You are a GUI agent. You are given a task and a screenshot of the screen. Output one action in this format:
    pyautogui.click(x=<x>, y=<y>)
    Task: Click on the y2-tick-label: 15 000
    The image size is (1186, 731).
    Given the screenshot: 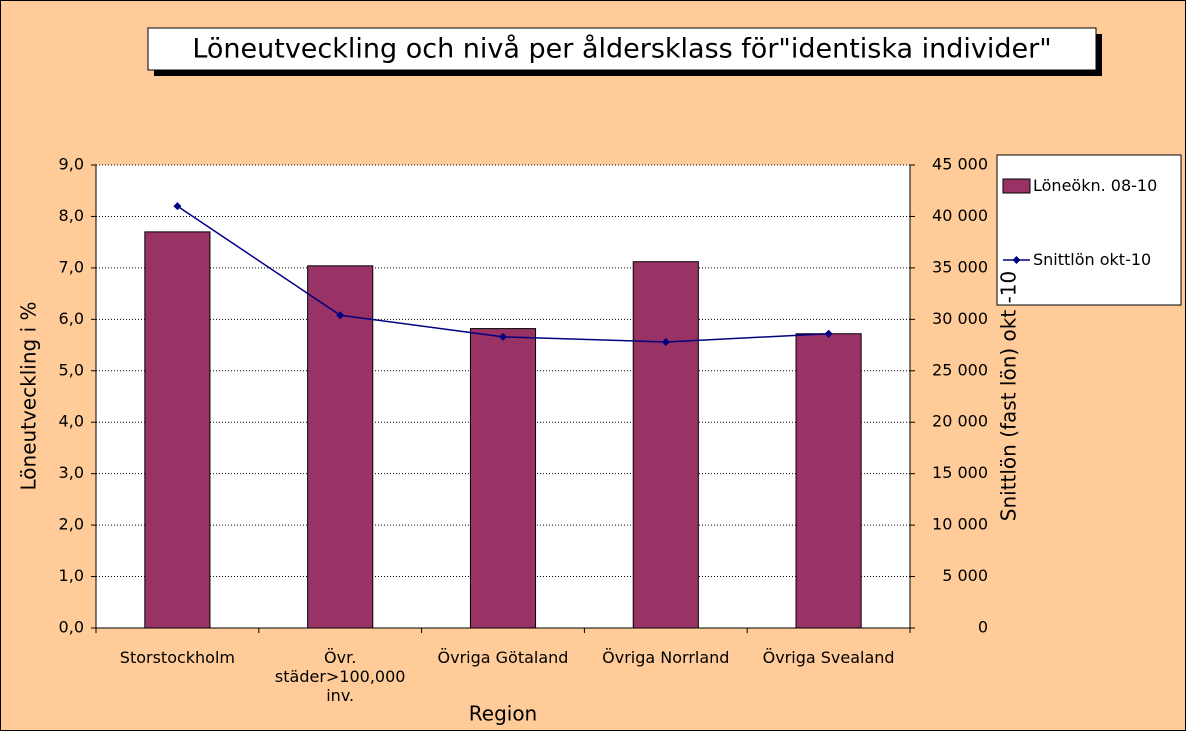 What is the action you would take?
    pyautogui.click(x=960, y=472)
    